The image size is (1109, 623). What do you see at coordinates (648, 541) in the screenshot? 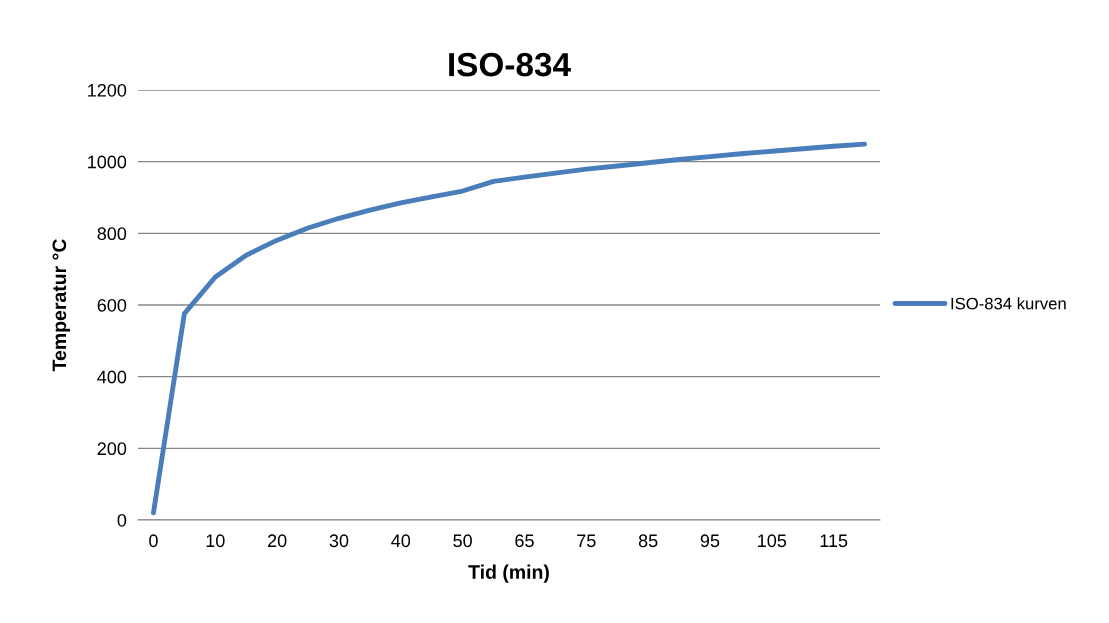
I see `x-tick-label: 85` at bounding box center [648, 541].